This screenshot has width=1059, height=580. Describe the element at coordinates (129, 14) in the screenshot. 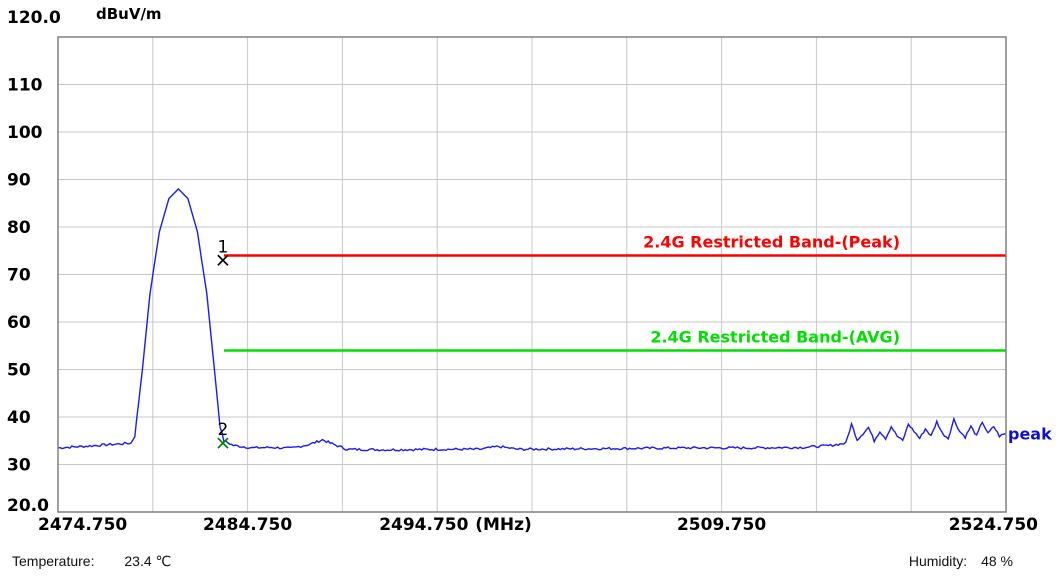

I see `y-axis-label: dBuV/m` at that location.